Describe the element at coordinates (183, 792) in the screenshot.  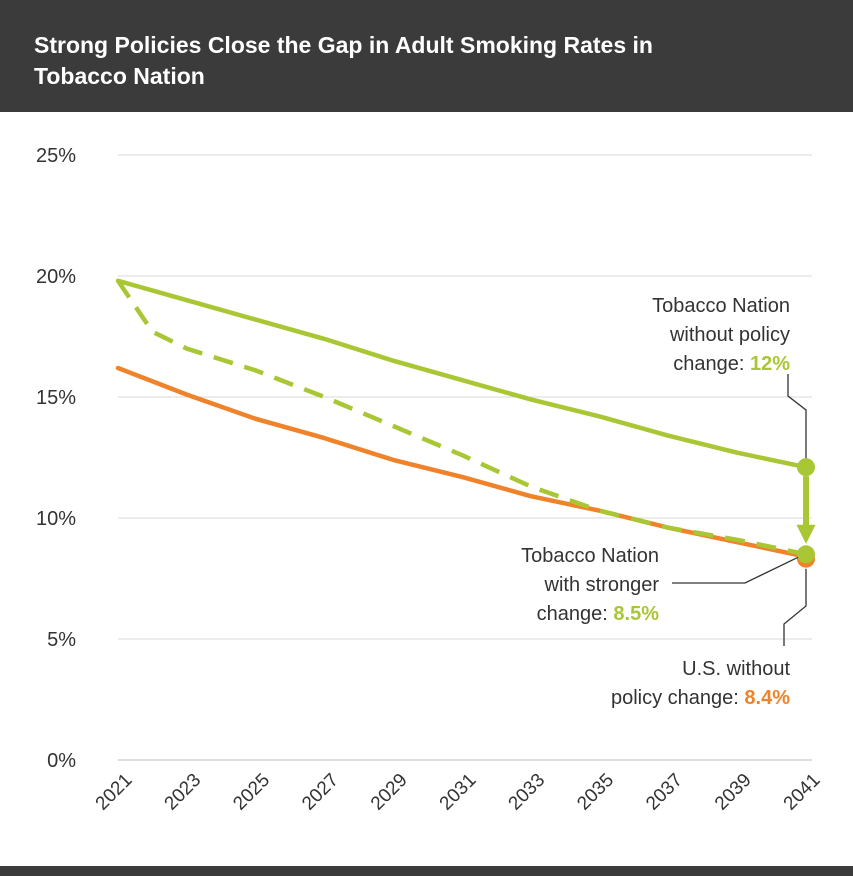
I see `x-tick-label: 2023` at that location.